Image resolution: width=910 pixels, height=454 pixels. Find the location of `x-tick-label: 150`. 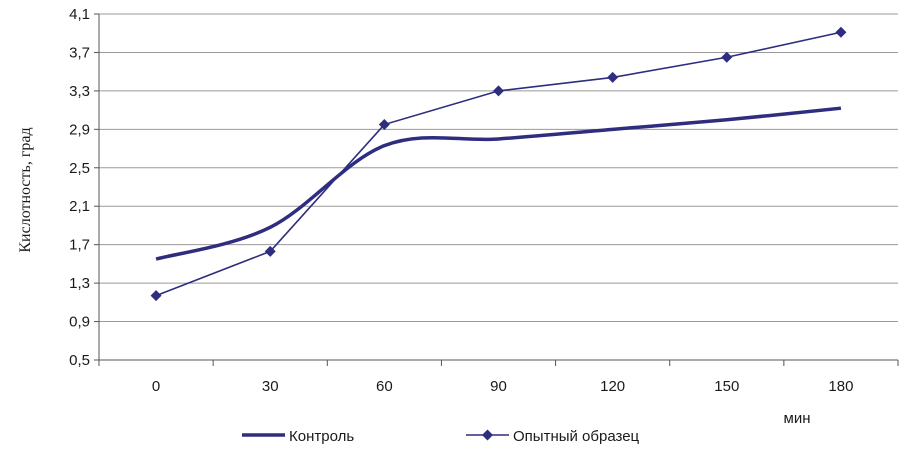

x-tick-label: 150 is located at coordinates (726, 386).